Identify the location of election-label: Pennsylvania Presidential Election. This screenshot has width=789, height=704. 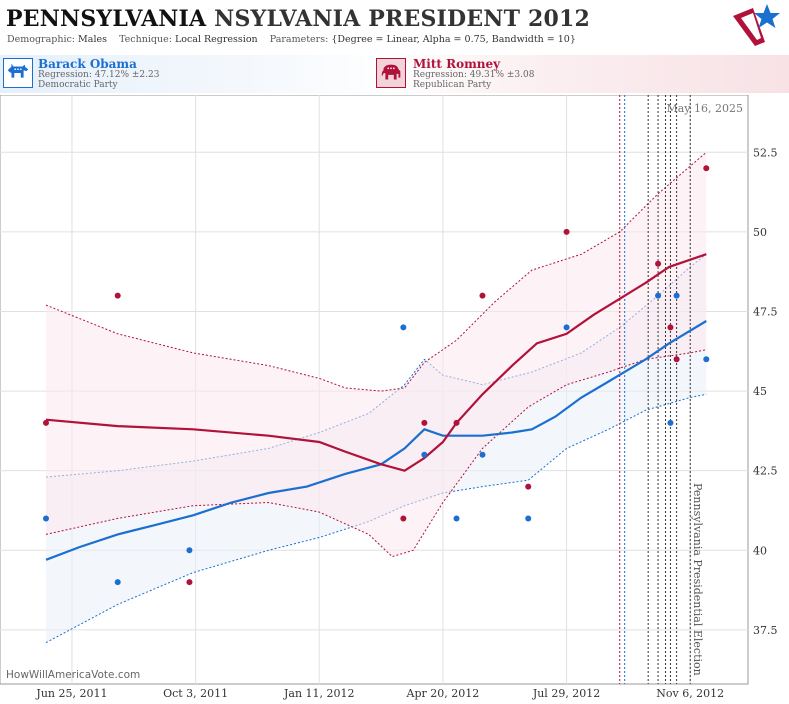
(697, 579).